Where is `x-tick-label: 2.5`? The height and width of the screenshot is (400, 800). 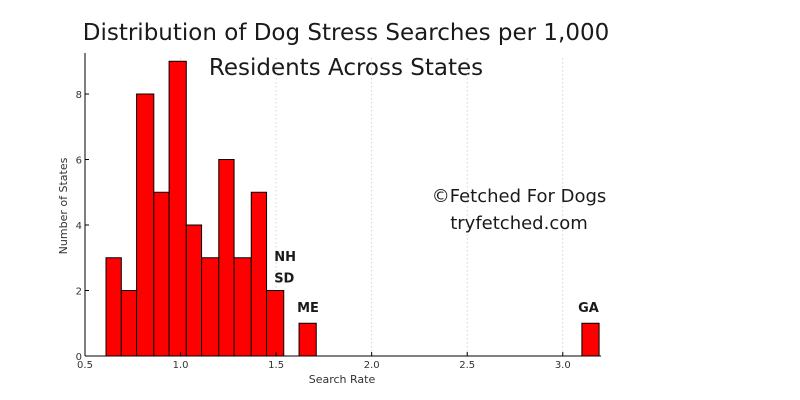 x-tick-label: 2.5 is located at coordinates (467, 365).